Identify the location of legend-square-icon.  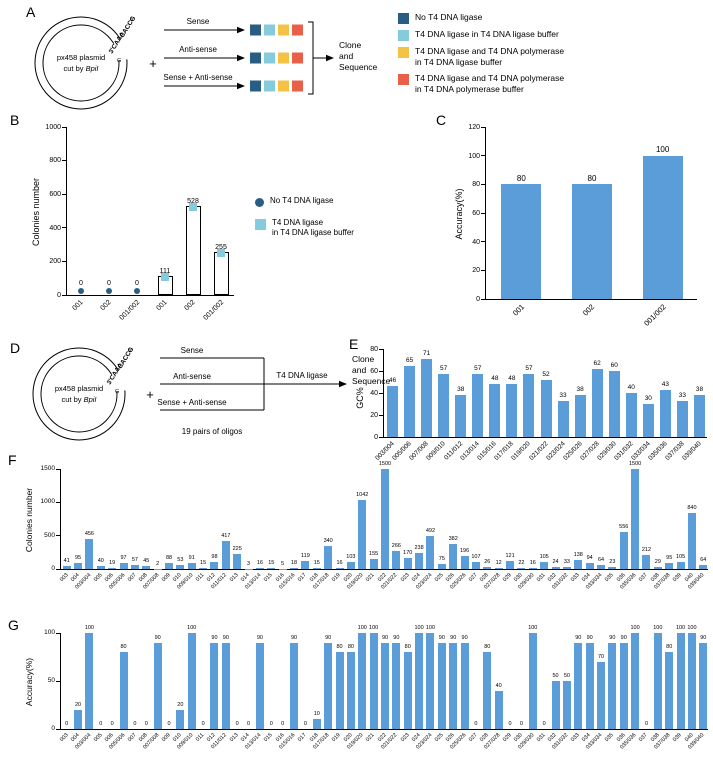
(260, 224).